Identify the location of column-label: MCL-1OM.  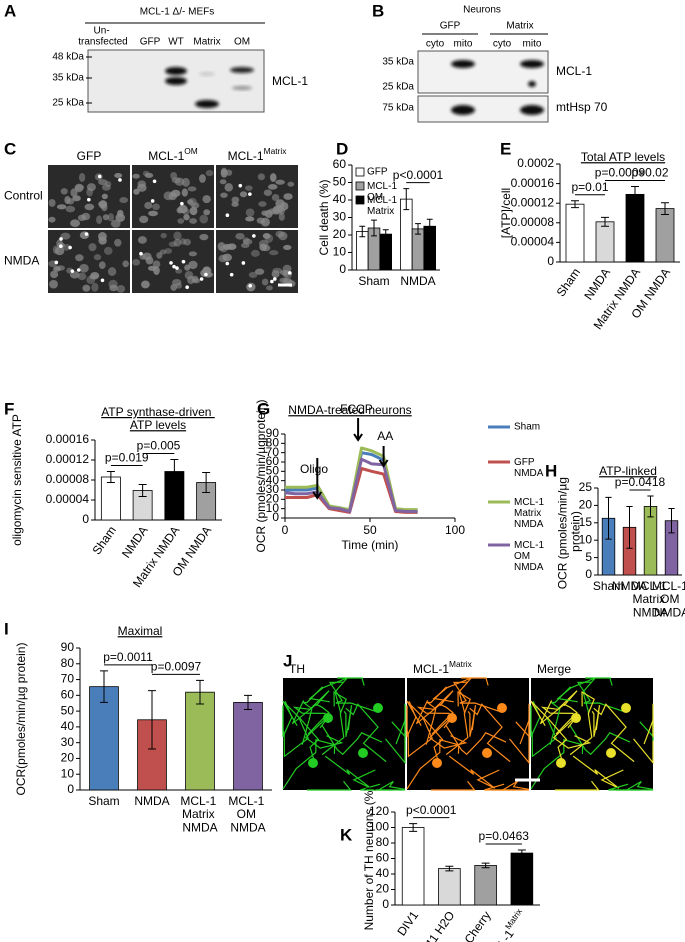
(173, 154).